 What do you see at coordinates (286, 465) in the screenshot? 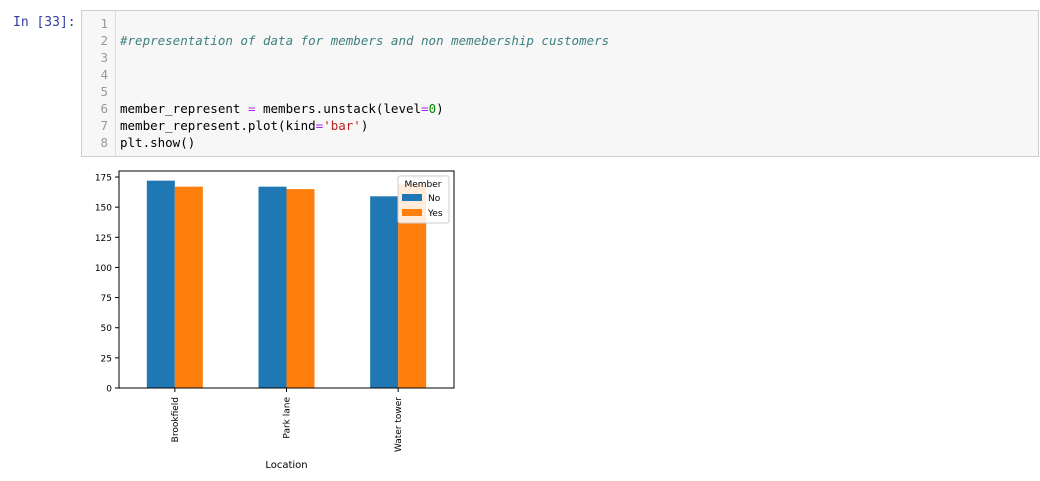
I see `x-axis-label: Location` at bounding box center [286, 465].